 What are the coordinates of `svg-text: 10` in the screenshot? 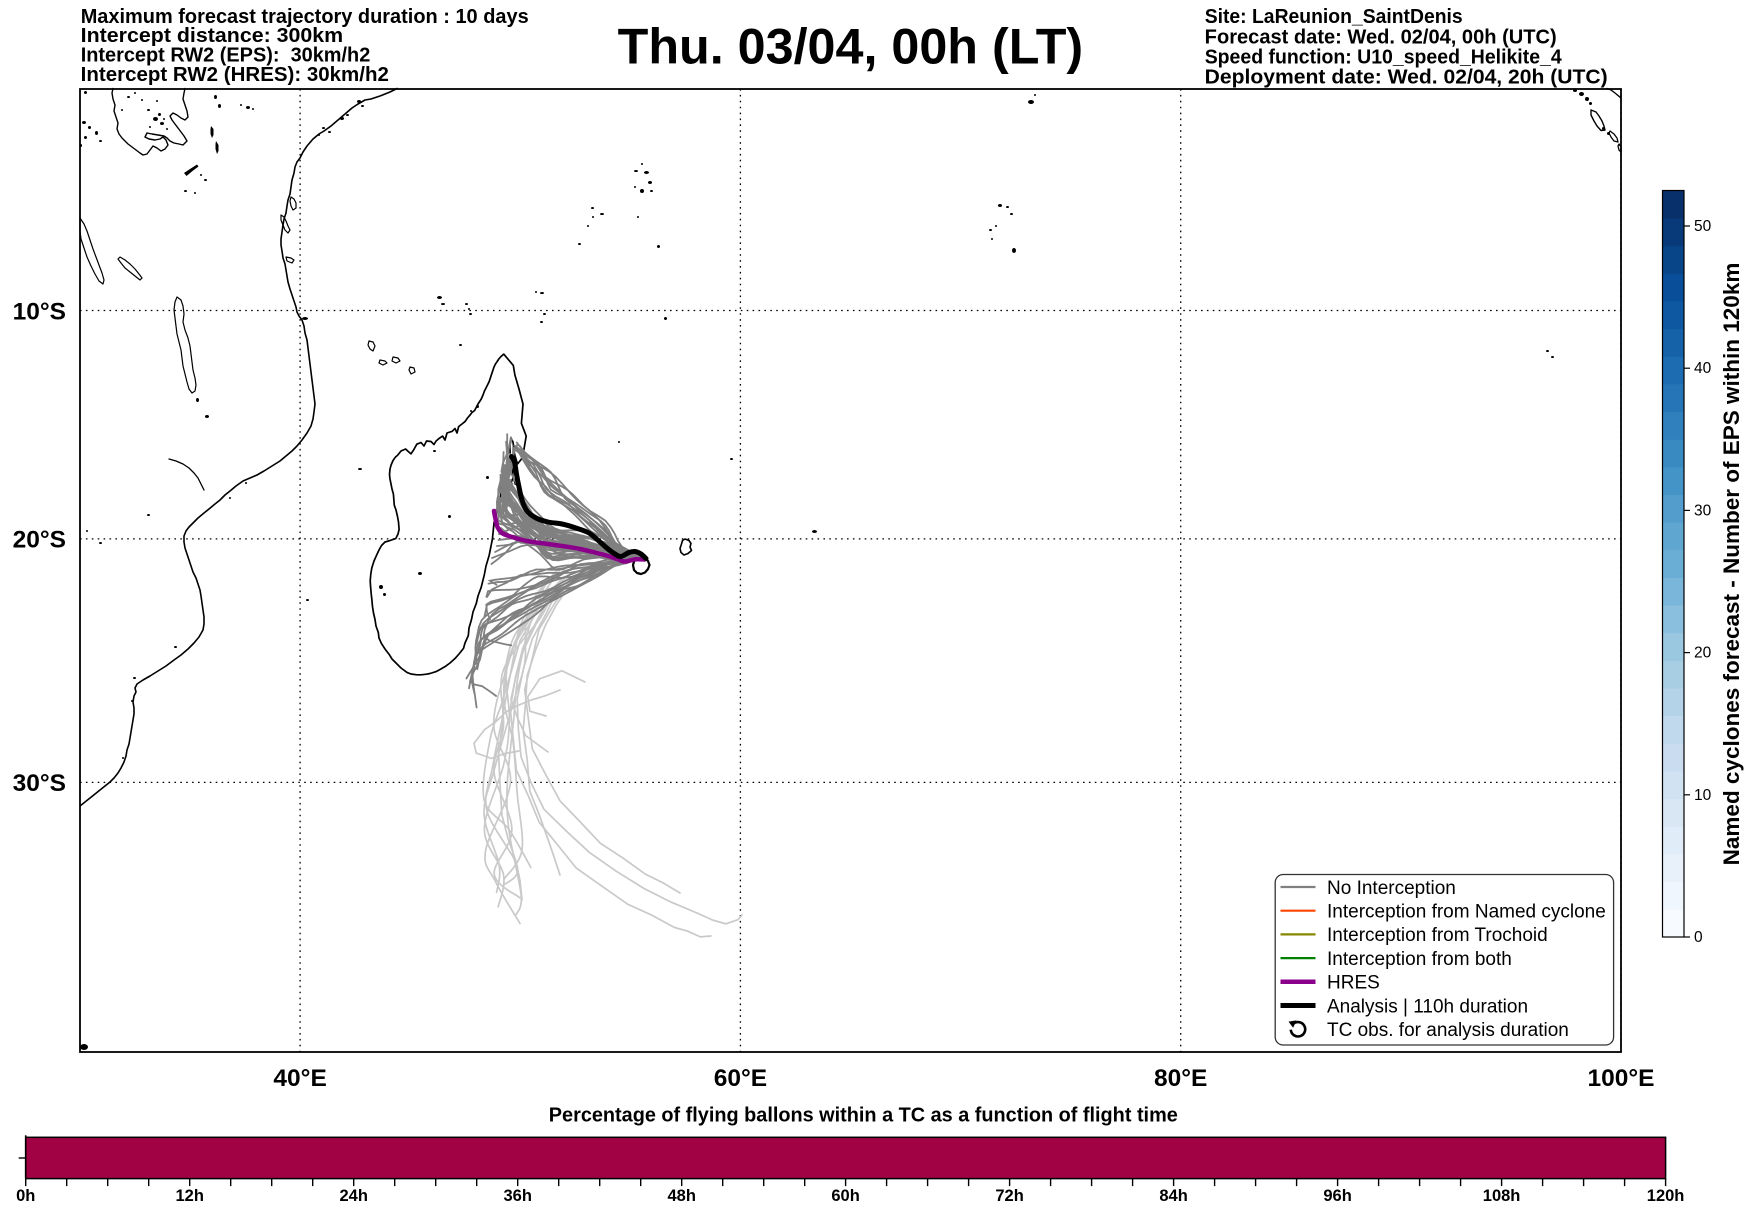 It's located at (1703, 795).